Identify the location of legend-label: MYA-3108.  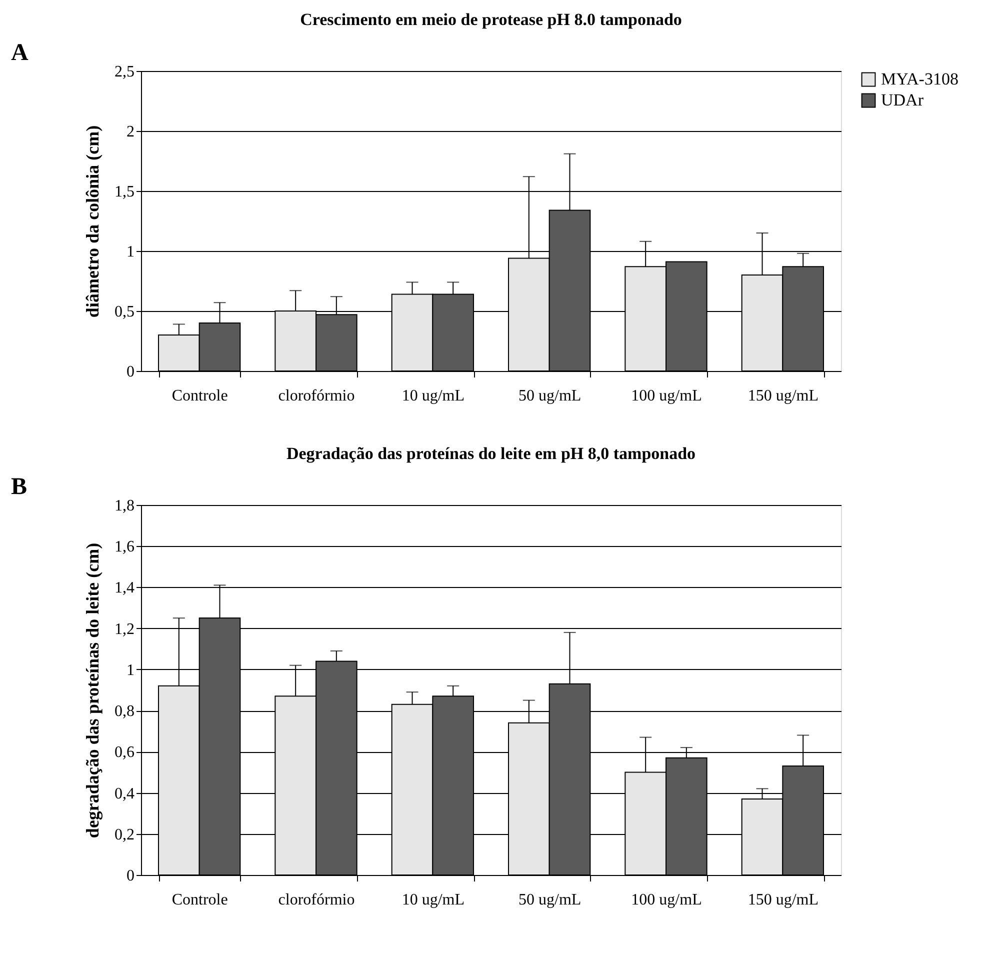
(919, 79).